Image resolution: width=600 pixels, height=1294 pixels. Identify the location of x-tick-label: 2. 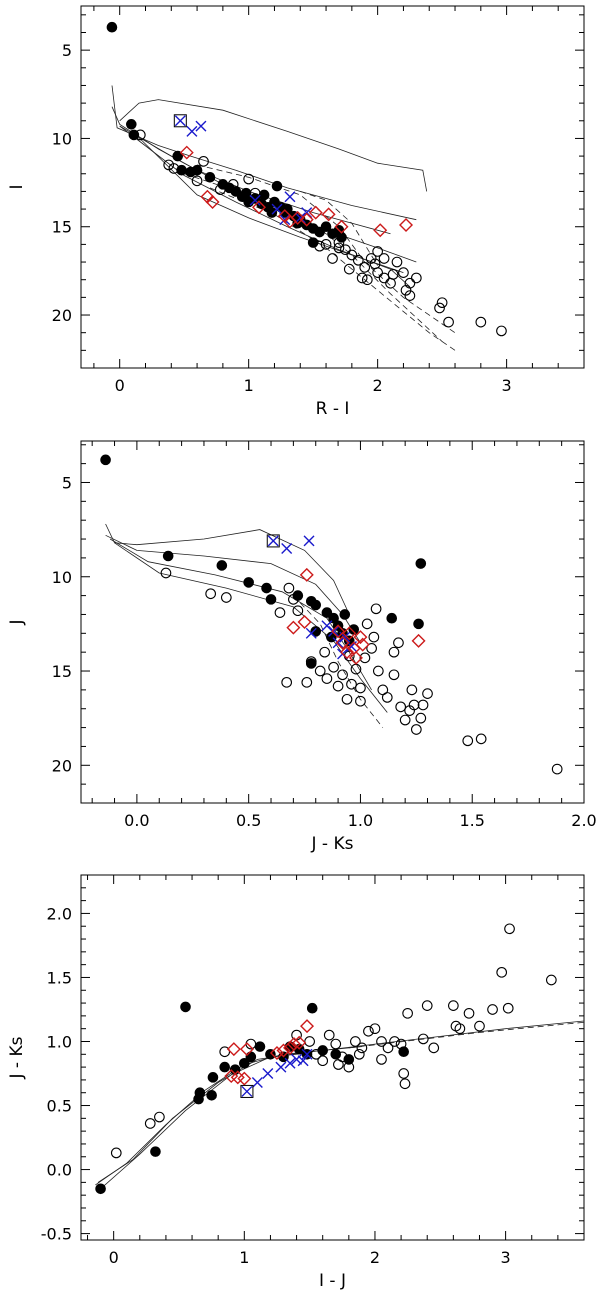
(378, 385).